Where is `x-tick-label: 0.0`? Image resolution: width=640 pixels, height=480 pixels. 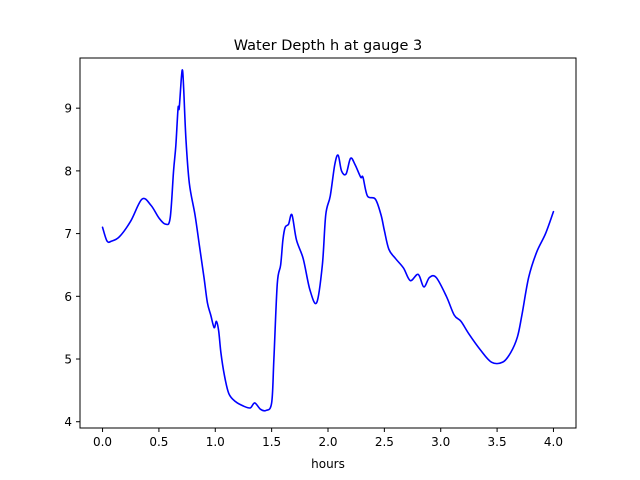 x-tick-label: 0.0 is located at coordinates (102, 442).